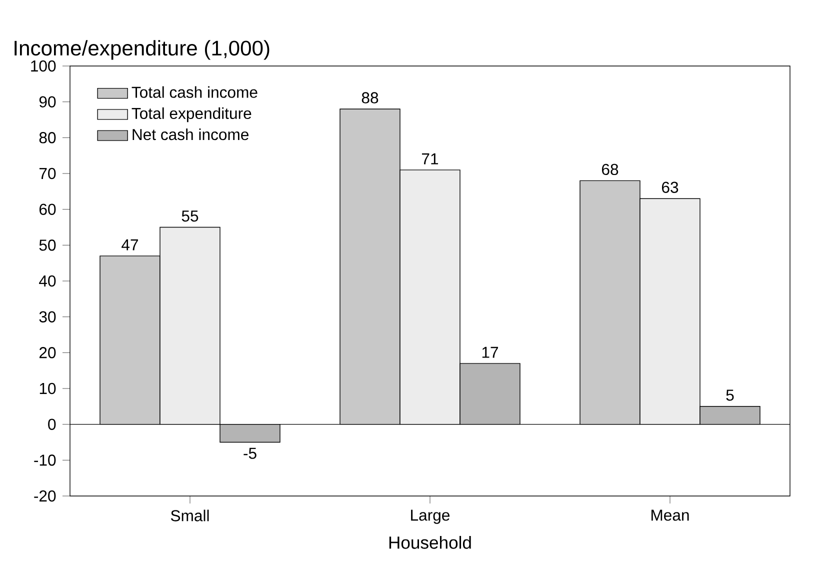  Describe the element at coordinates (48, 209) in the screenshot. I see `y-tick-label: 60` at that location.